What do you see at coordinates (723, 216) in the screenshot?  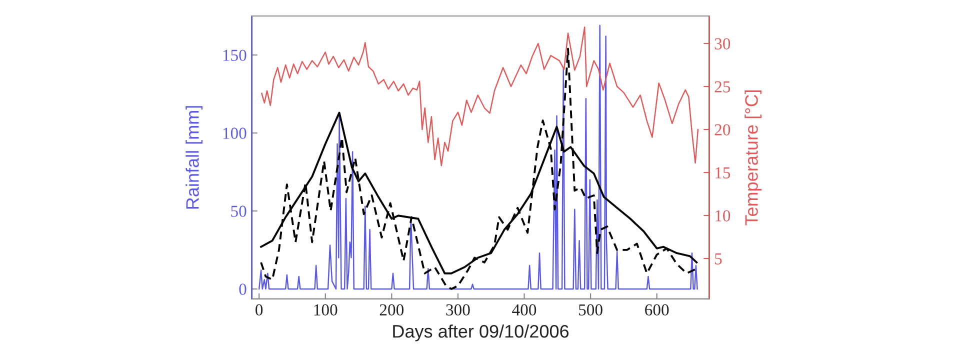 I see `y2-tick-label: 10` at bounding box center [723, 216].